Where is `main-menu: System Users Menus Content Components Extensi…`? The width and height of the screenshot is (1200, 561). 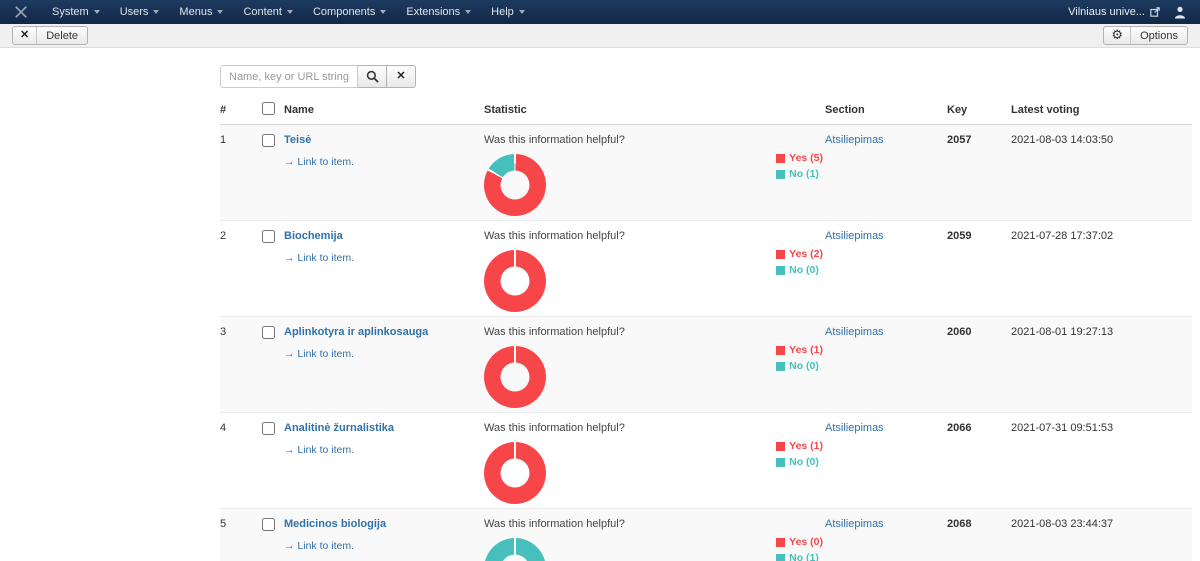 main-menu: System Users Menus Content Components Extensi… is located at coordinates (288, 12).